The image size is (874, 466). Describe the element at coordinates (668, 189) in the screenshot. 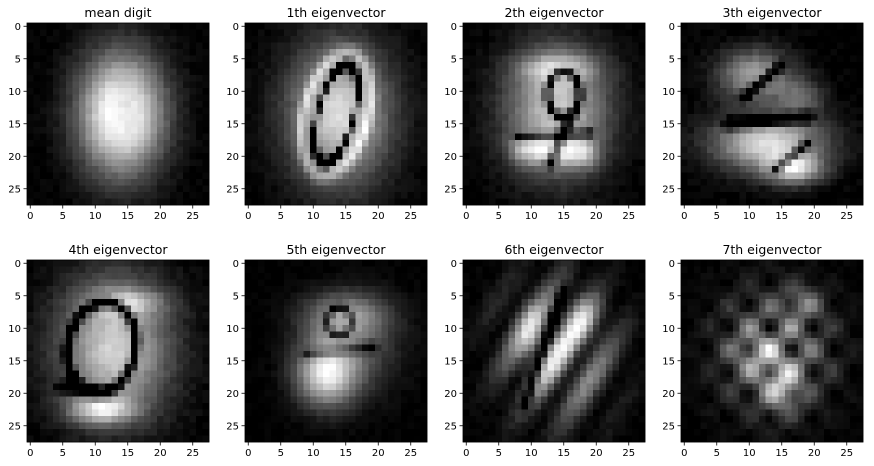

I see `y-tick-label: 25` at that location.